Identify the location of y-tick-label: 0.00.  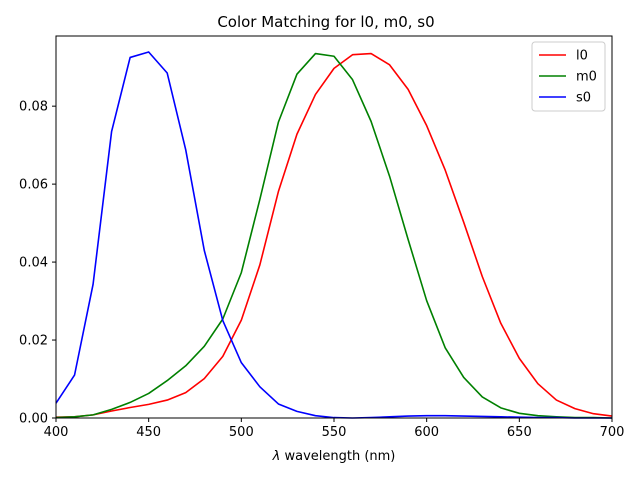
(33, 419).